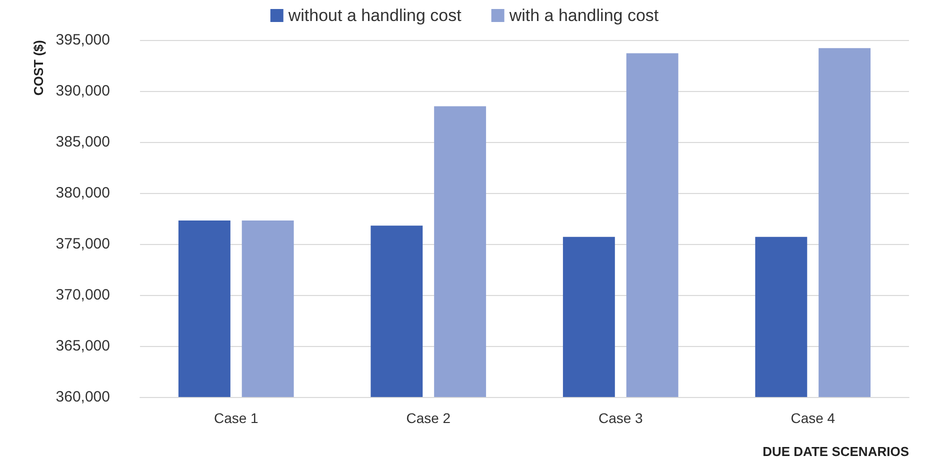  I want to click on y-tick-label: 380,000, so click(83, 193).